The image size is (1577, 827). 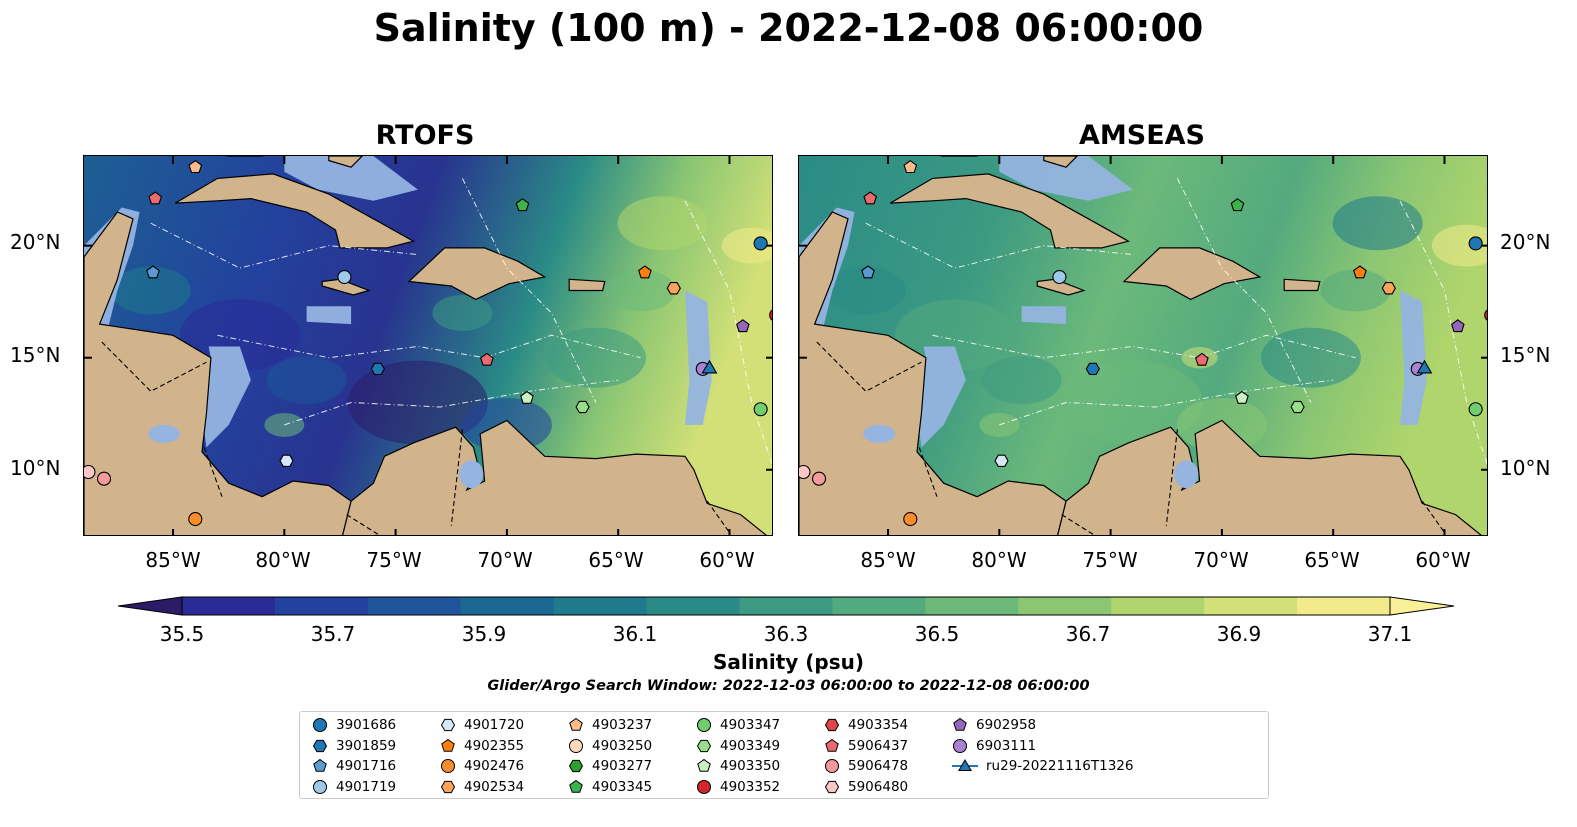 What do you see at coordinates (750, 786) in the screenshot?
I see `legend-label: 4903352` at bounding box center [750, 786].